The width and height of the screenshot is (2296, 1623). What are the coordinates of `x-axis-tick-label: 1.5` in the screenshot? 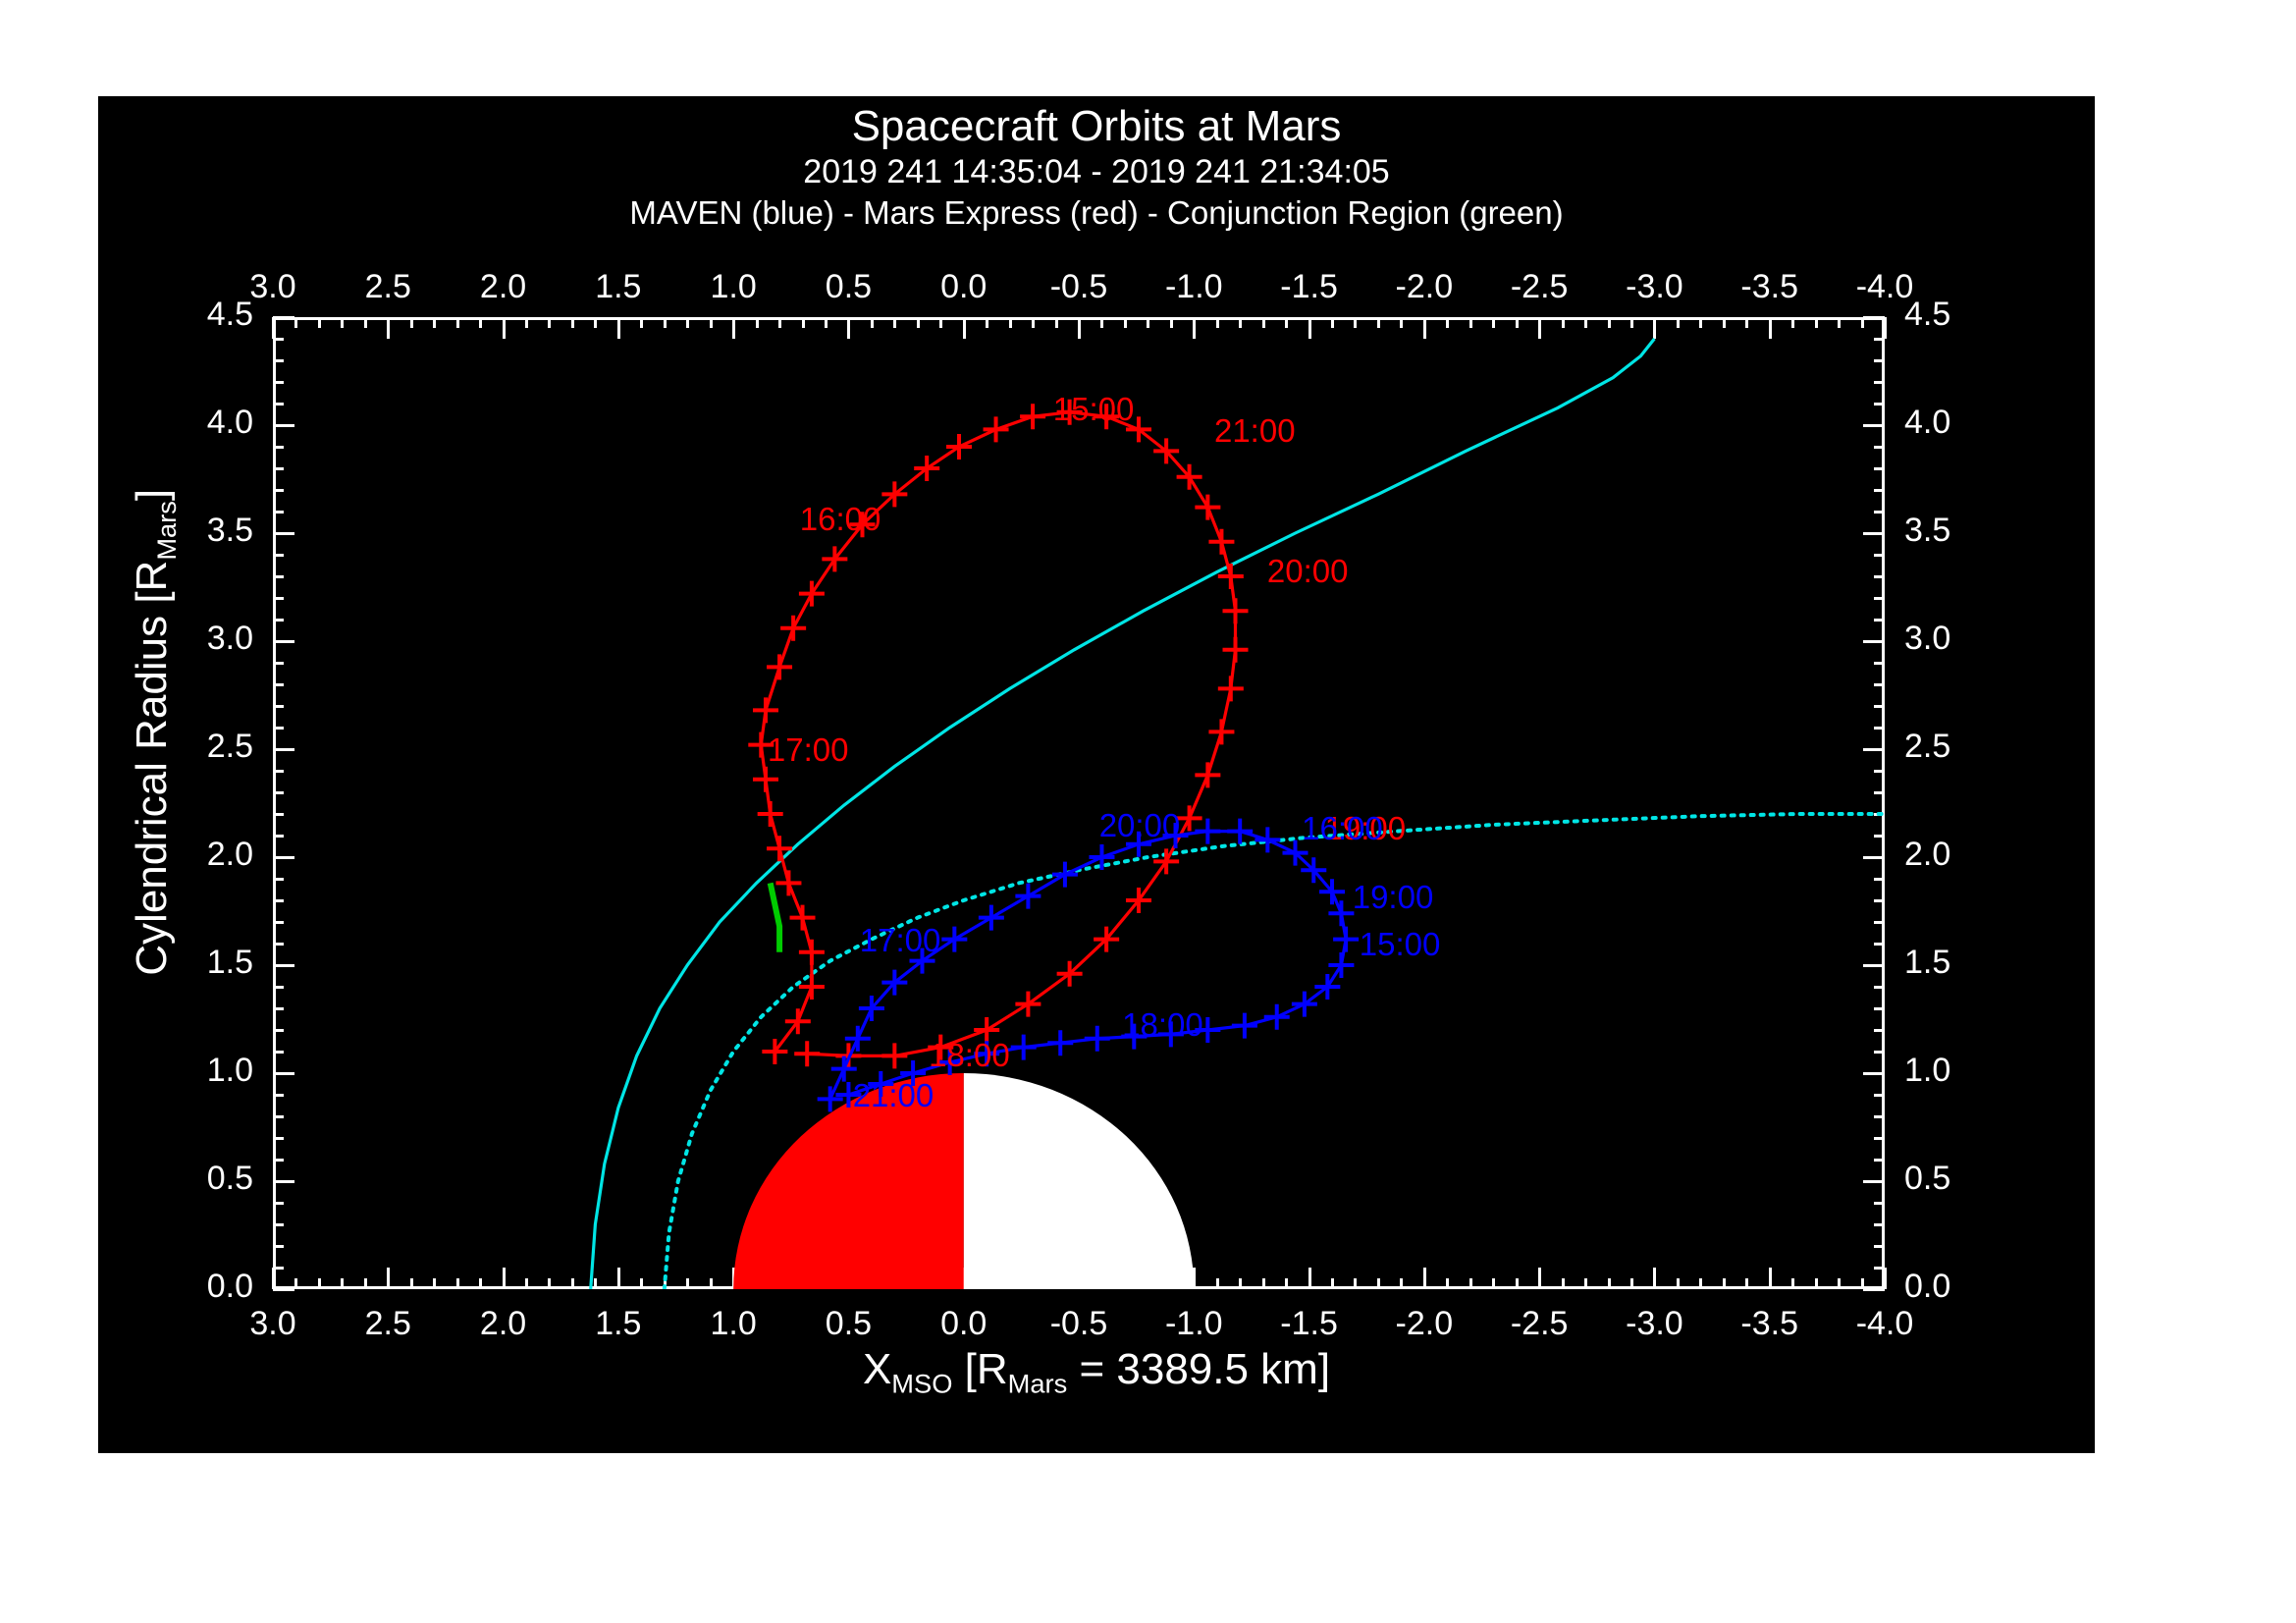 It's located at (618, 1324).